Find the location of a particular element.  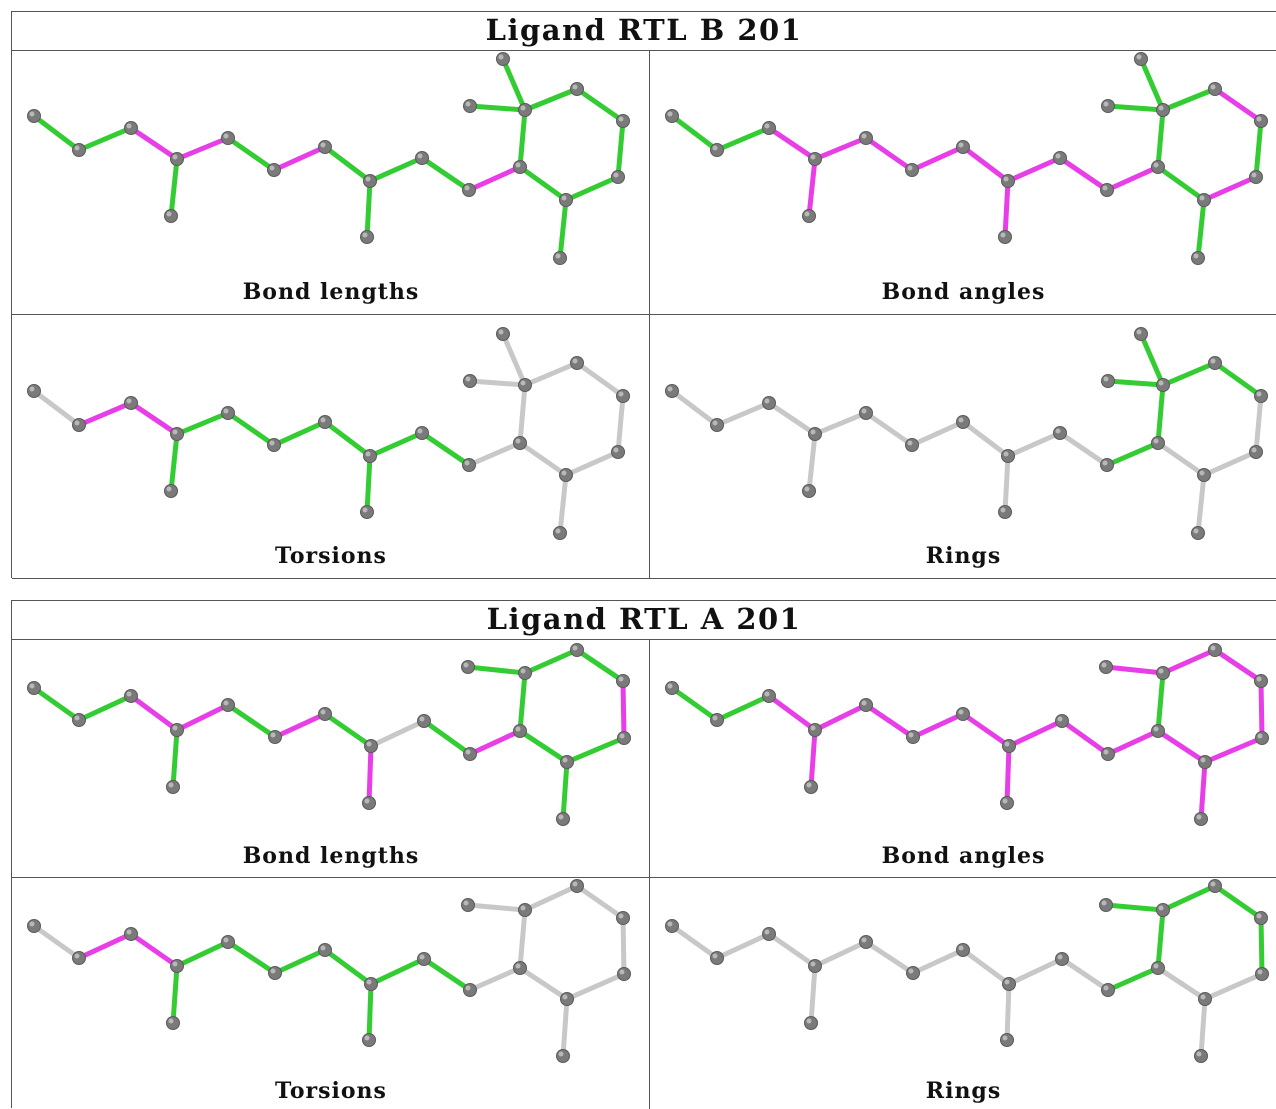

cell-label: Torsions is located at coordinates (331, 1091).